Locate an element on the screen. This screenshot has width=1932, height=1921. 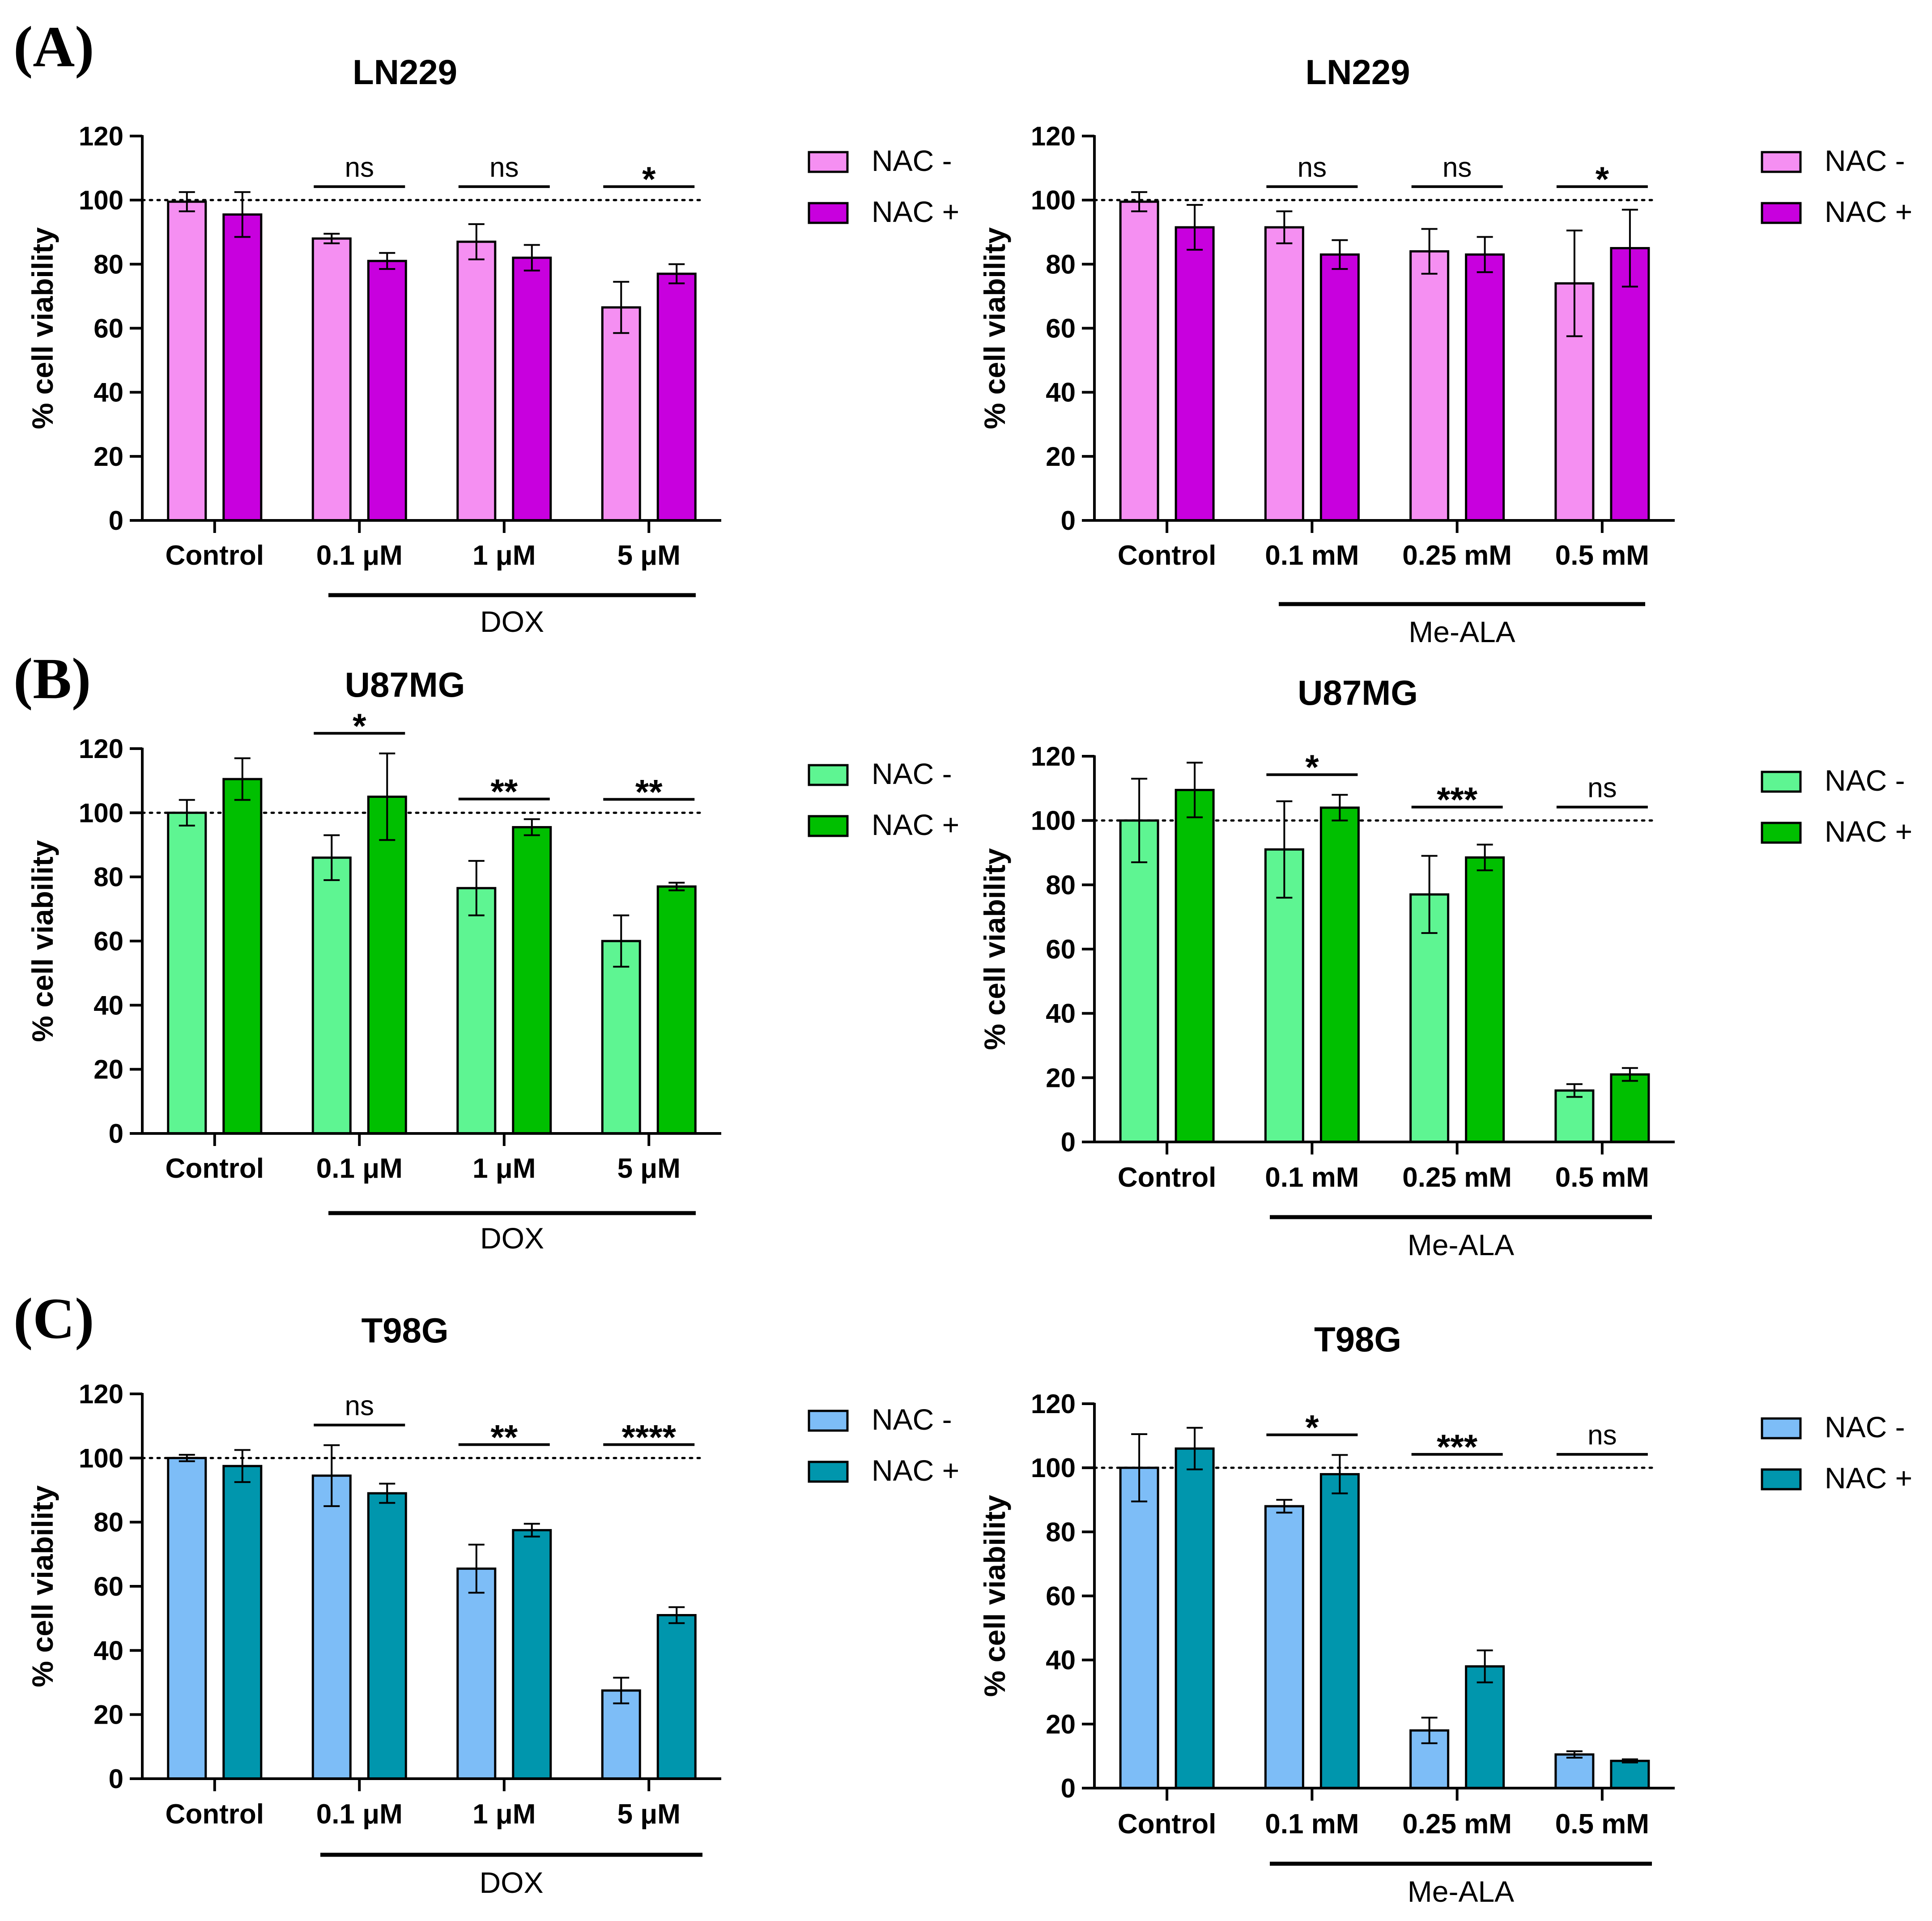
y-tick-label: 80 is located at coordinates (1061, 264).